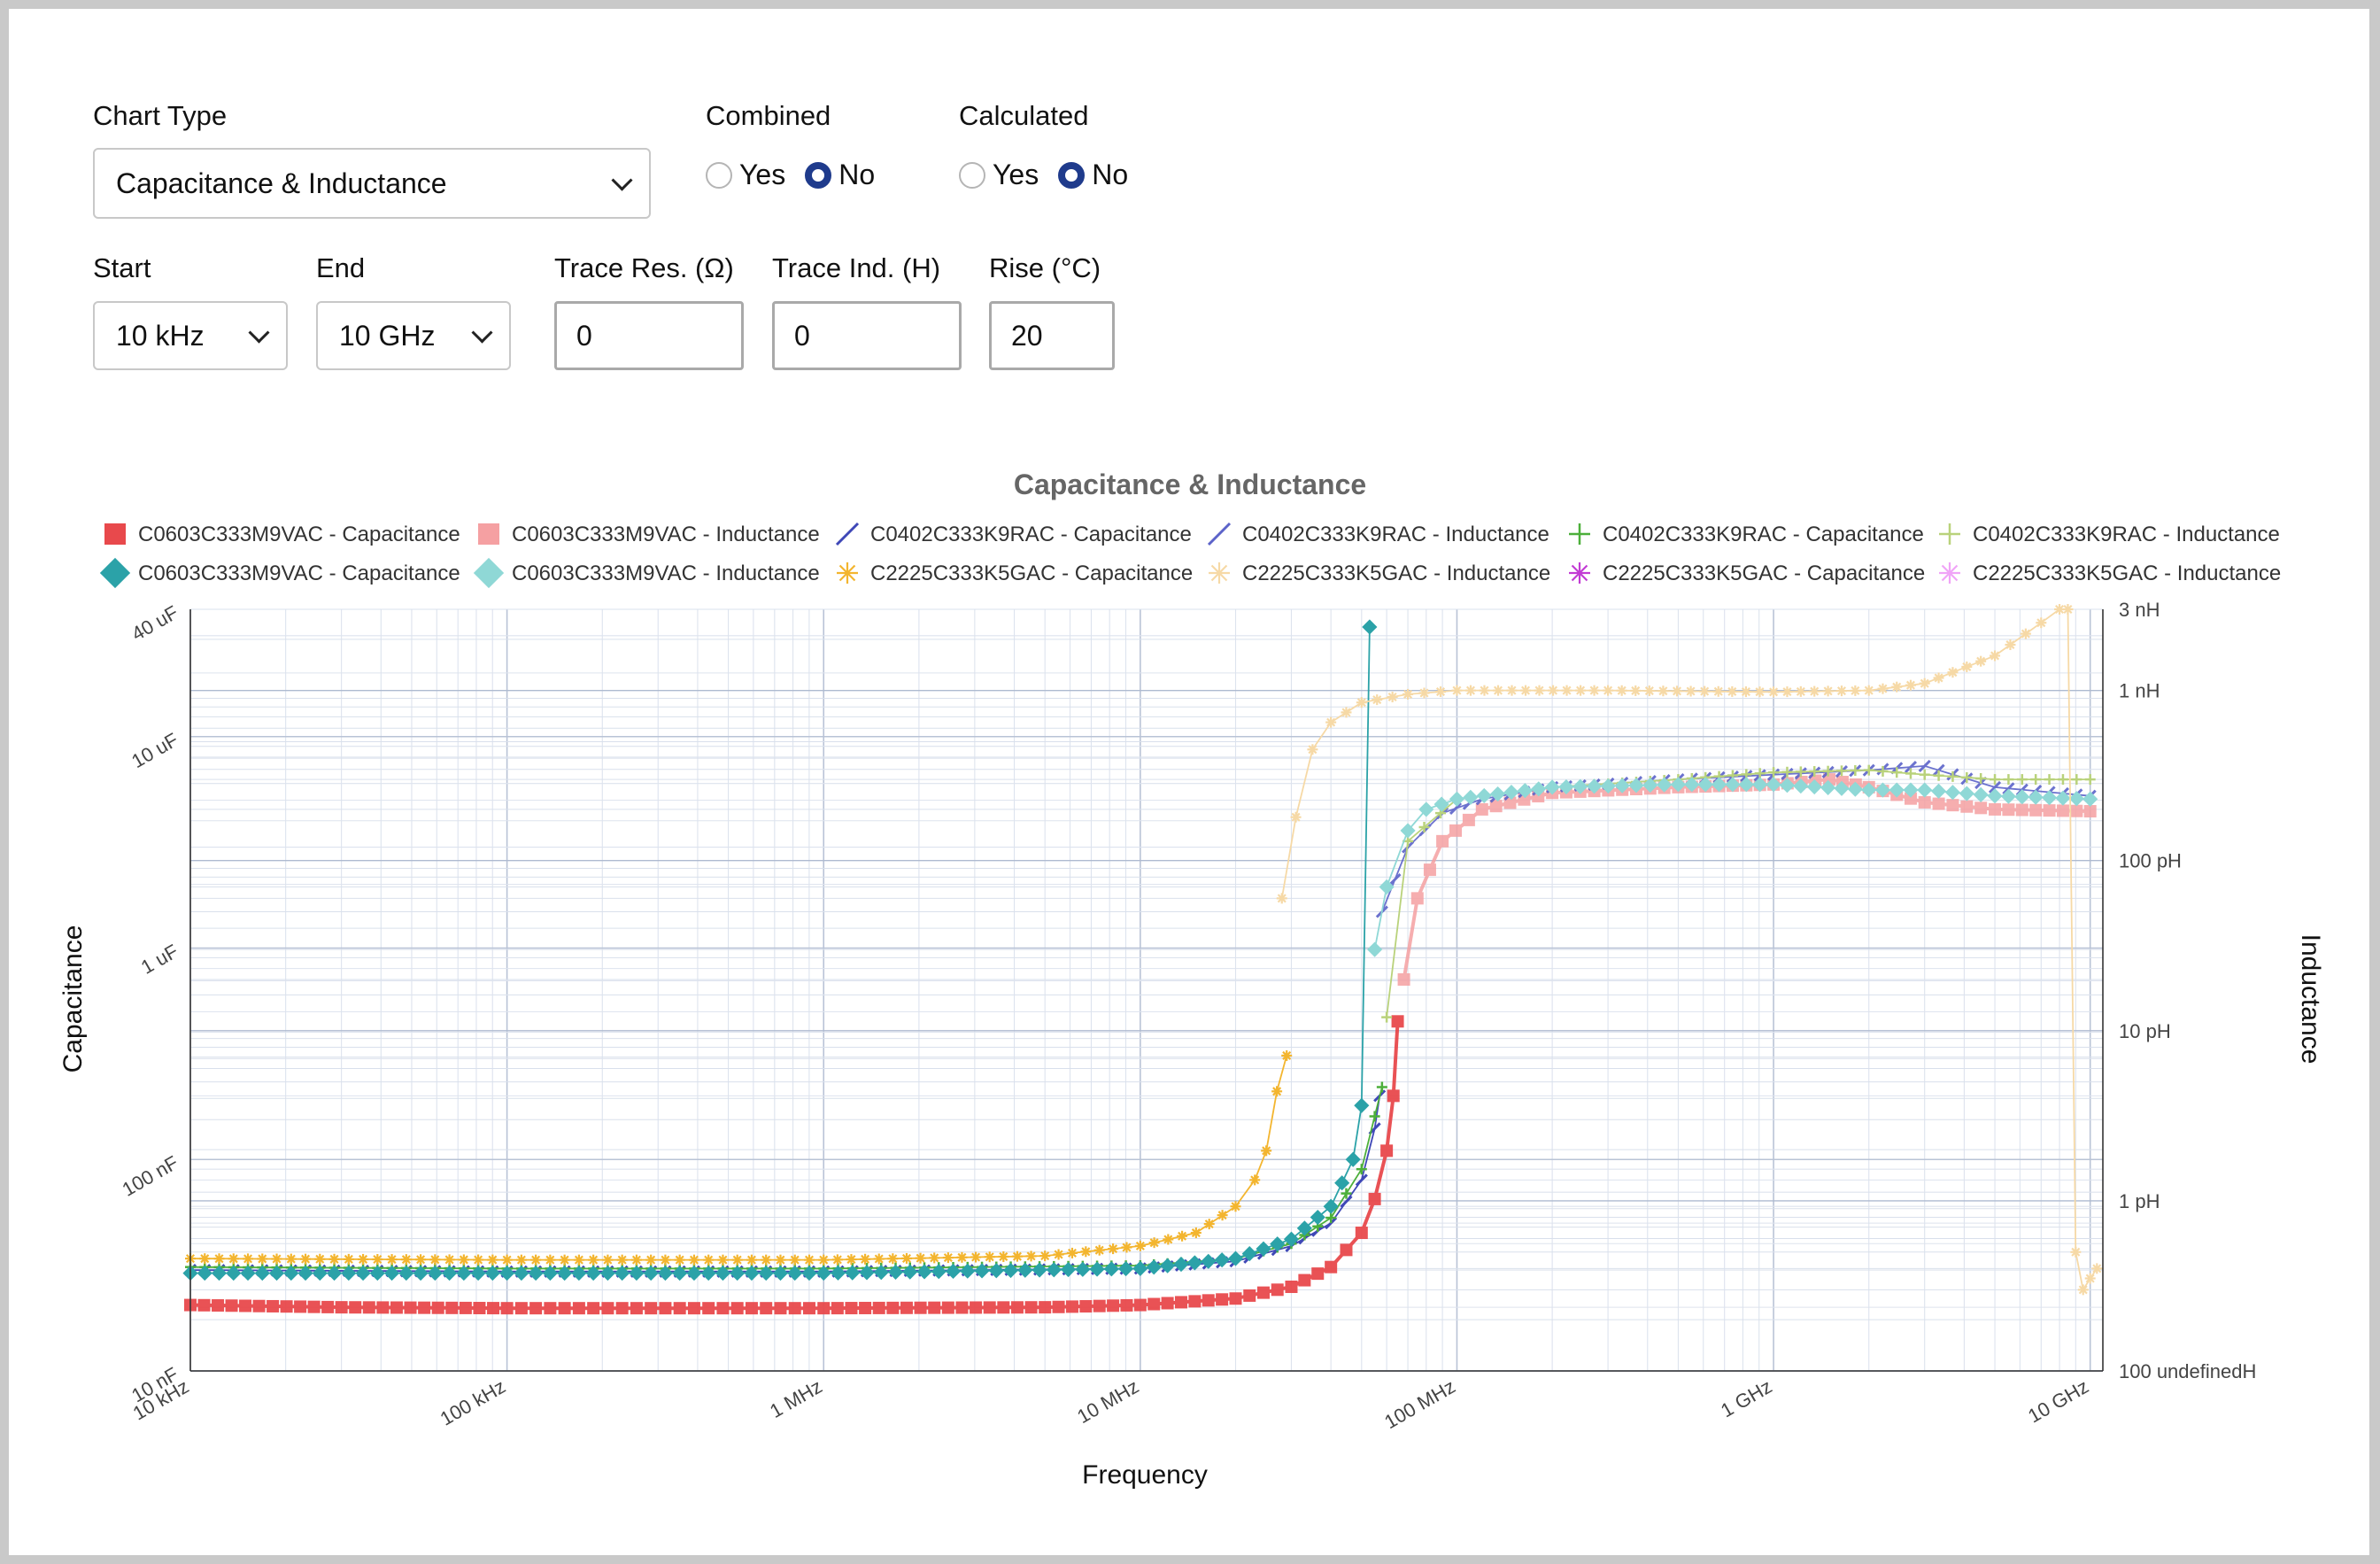  Describe the element at coordinates (2126, 534) in the screenshot. I see `legend-label: C0402C333K9RAC - Inductance` at that location.